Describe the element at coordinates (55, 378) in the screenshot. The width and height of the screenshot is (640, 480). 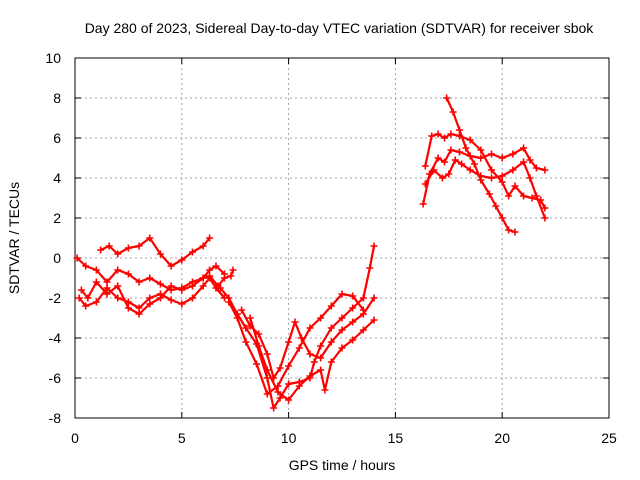
I see `y-tick-label: -6` at that location.